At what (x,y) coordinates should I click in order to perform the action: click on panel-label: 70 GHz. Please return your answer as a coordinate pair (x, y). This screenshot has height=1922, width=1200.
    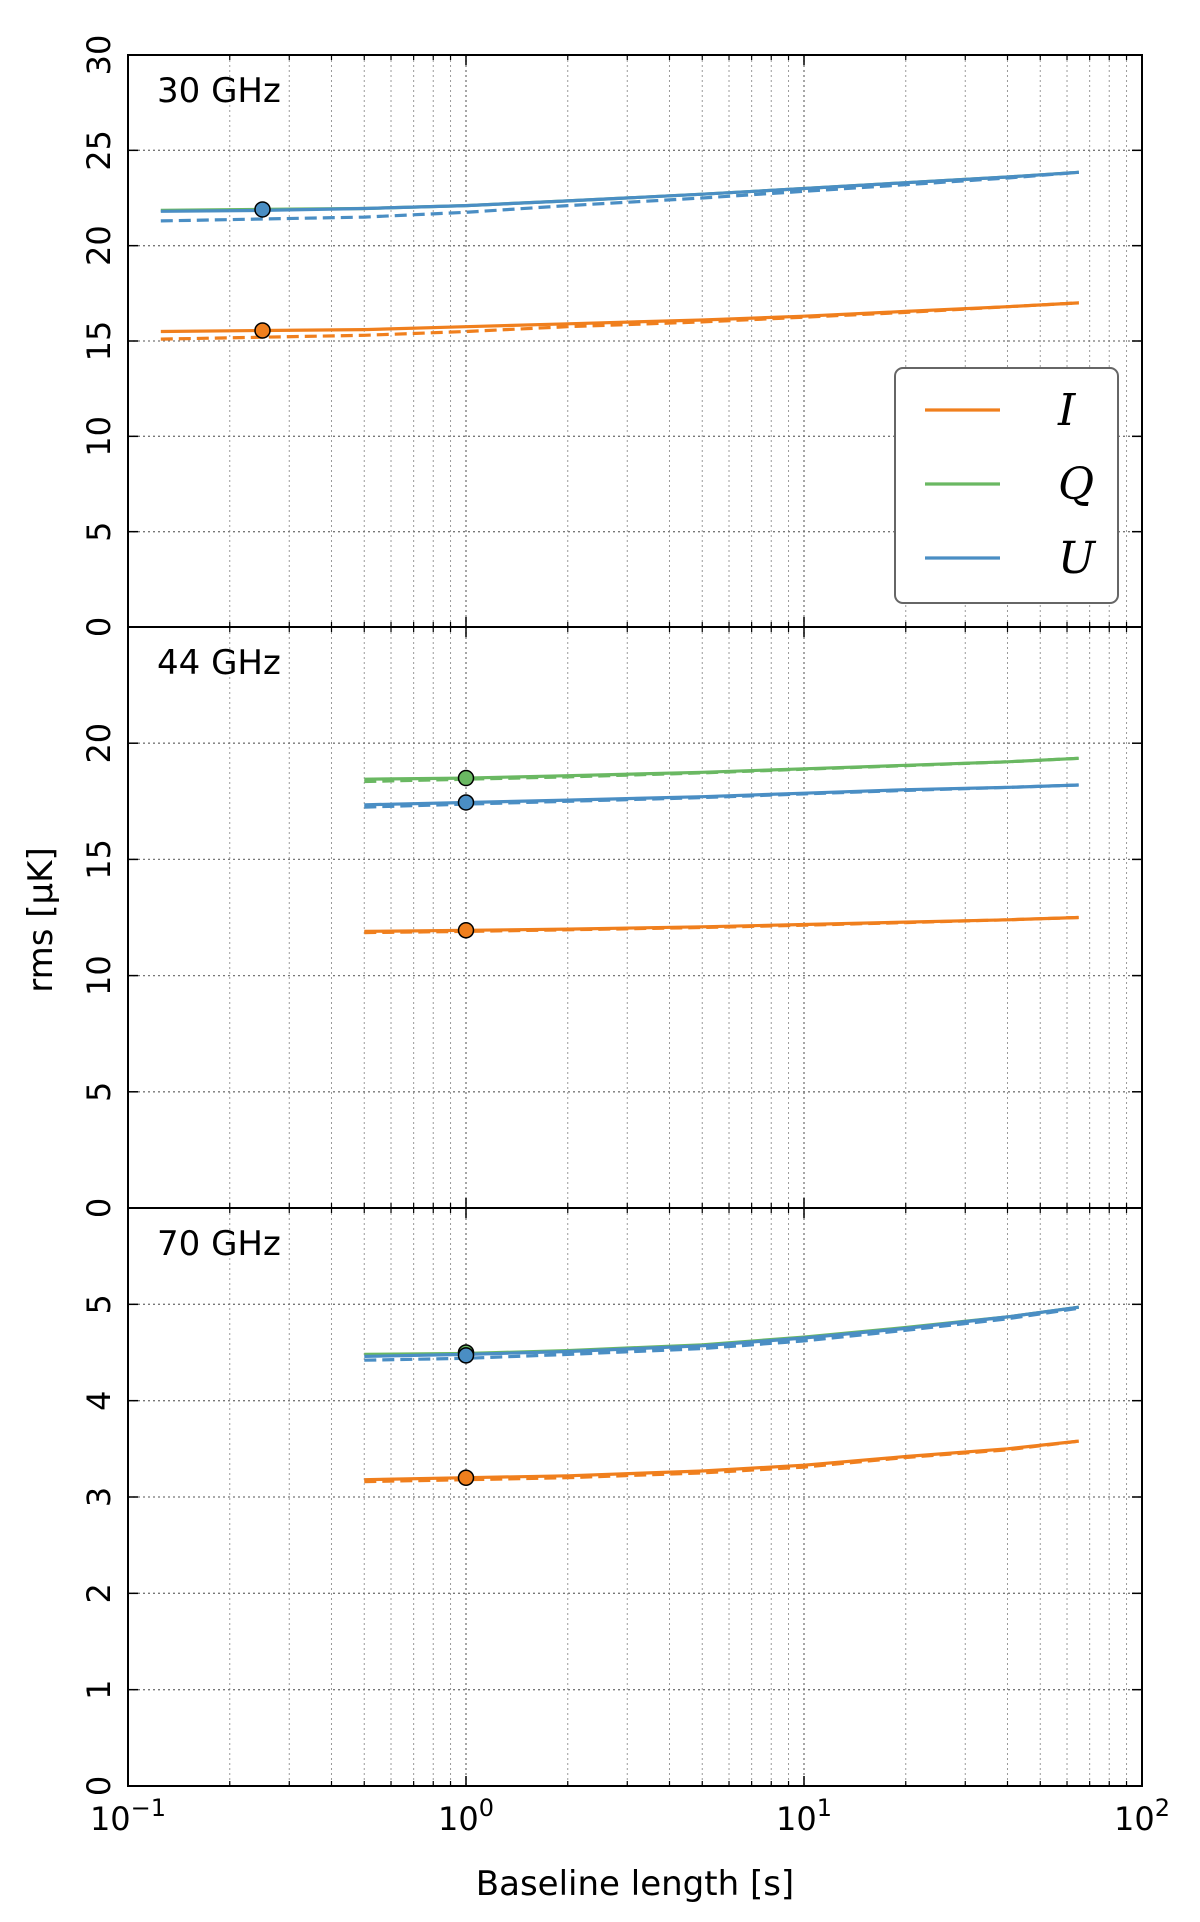
    Looking at the image, I should click on (219, 1244).